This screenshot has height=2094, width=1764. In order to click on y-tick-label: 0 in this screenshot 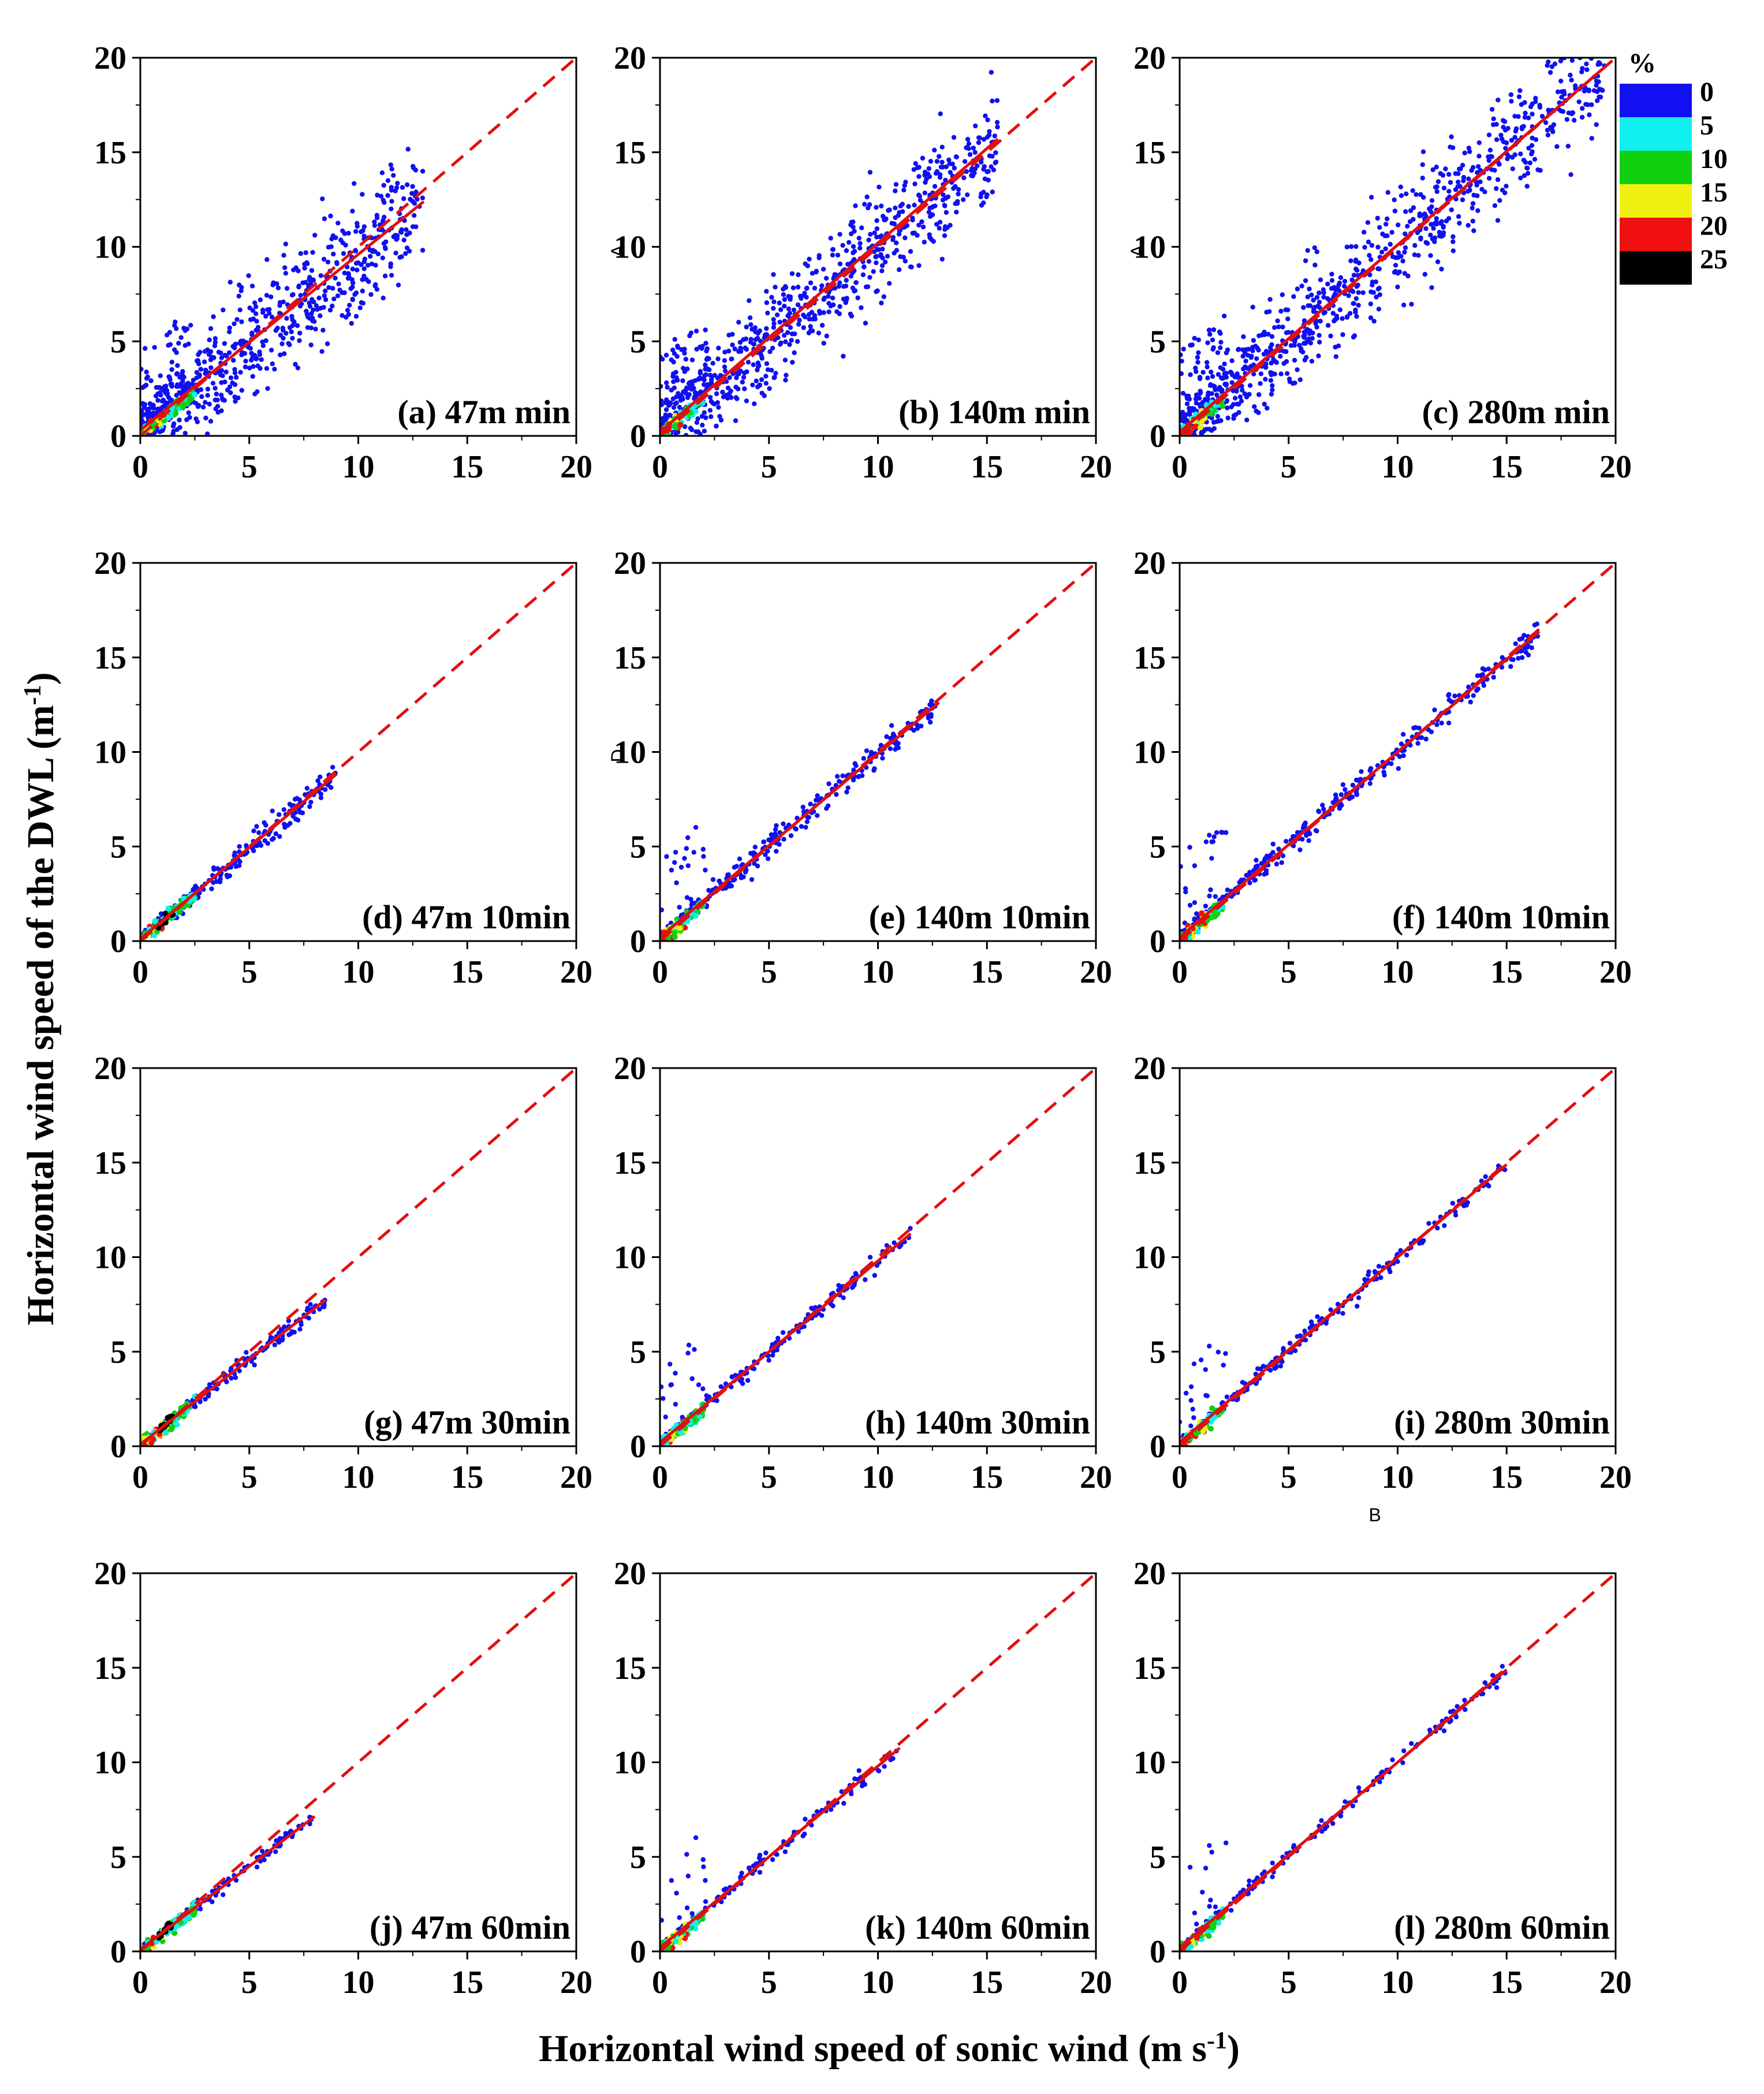, I will do `click(118, 436)`.